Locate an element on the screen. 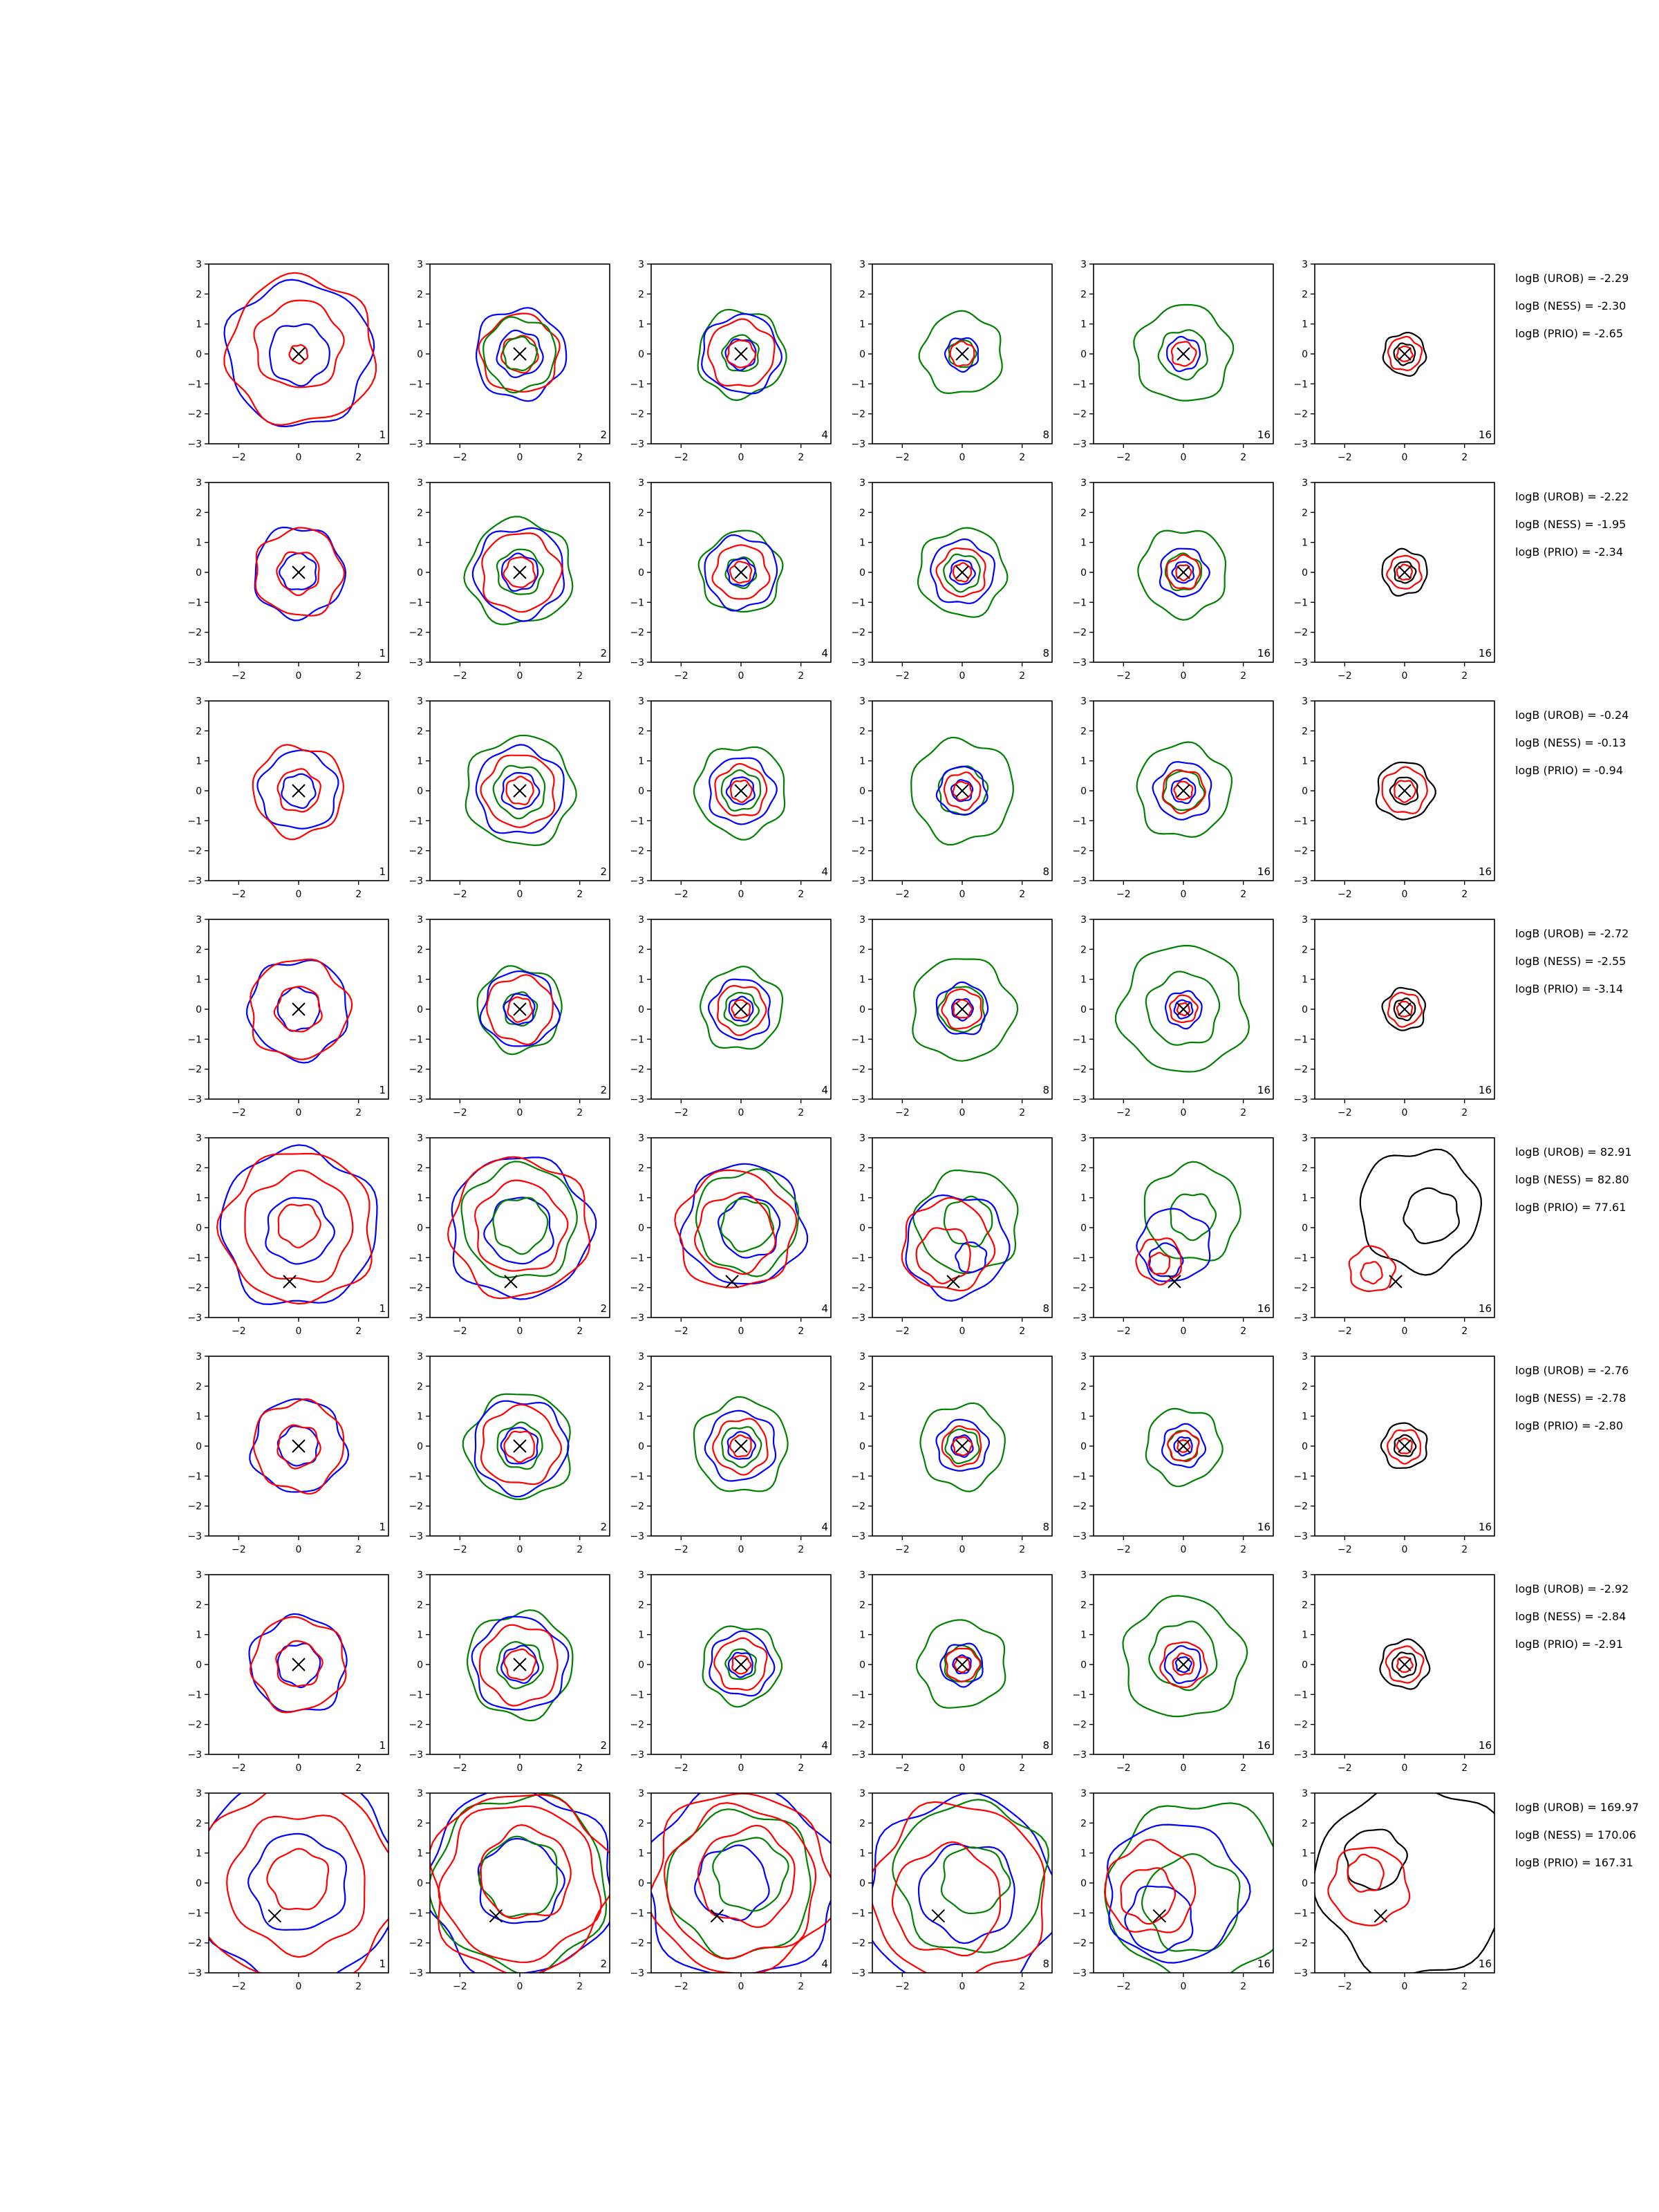 This screenshot has height=2212, width=1659. panel-number-label: 1 is located at coordinates (383, 435).